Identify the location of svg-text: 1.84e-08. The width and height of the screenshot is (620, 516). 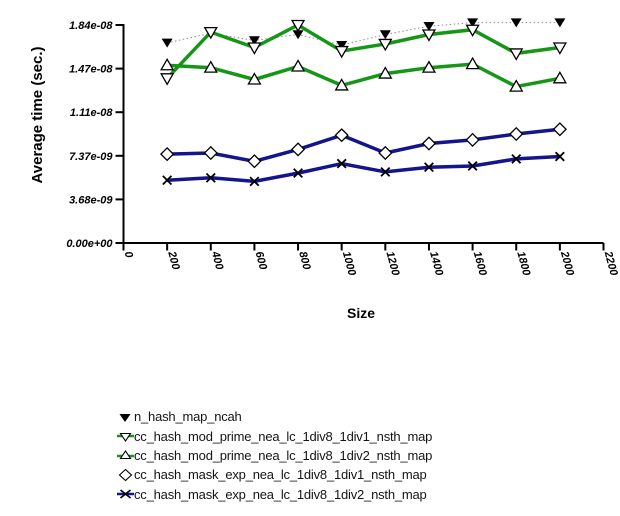
(91, 26).